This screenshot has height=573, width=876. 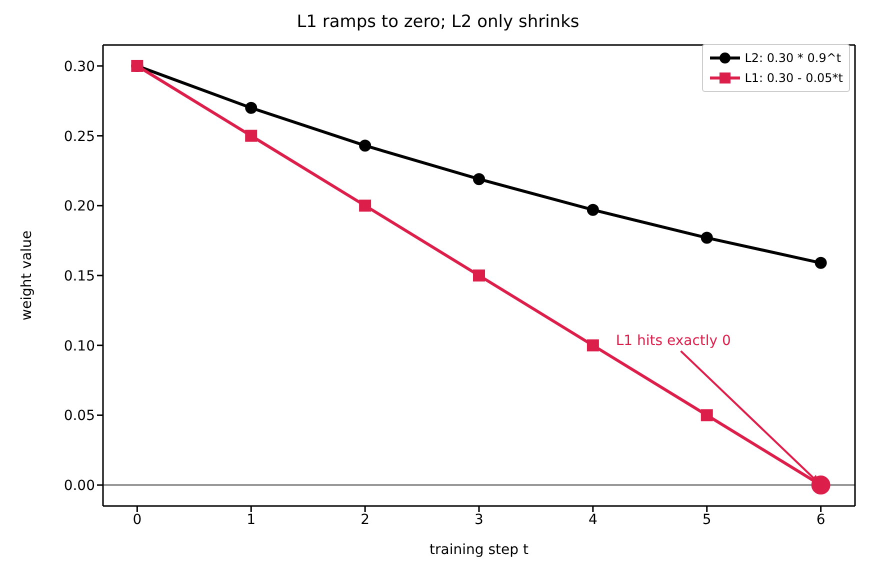 I want to click on y-tick-label: 0.30, so click(x=79, y=66).